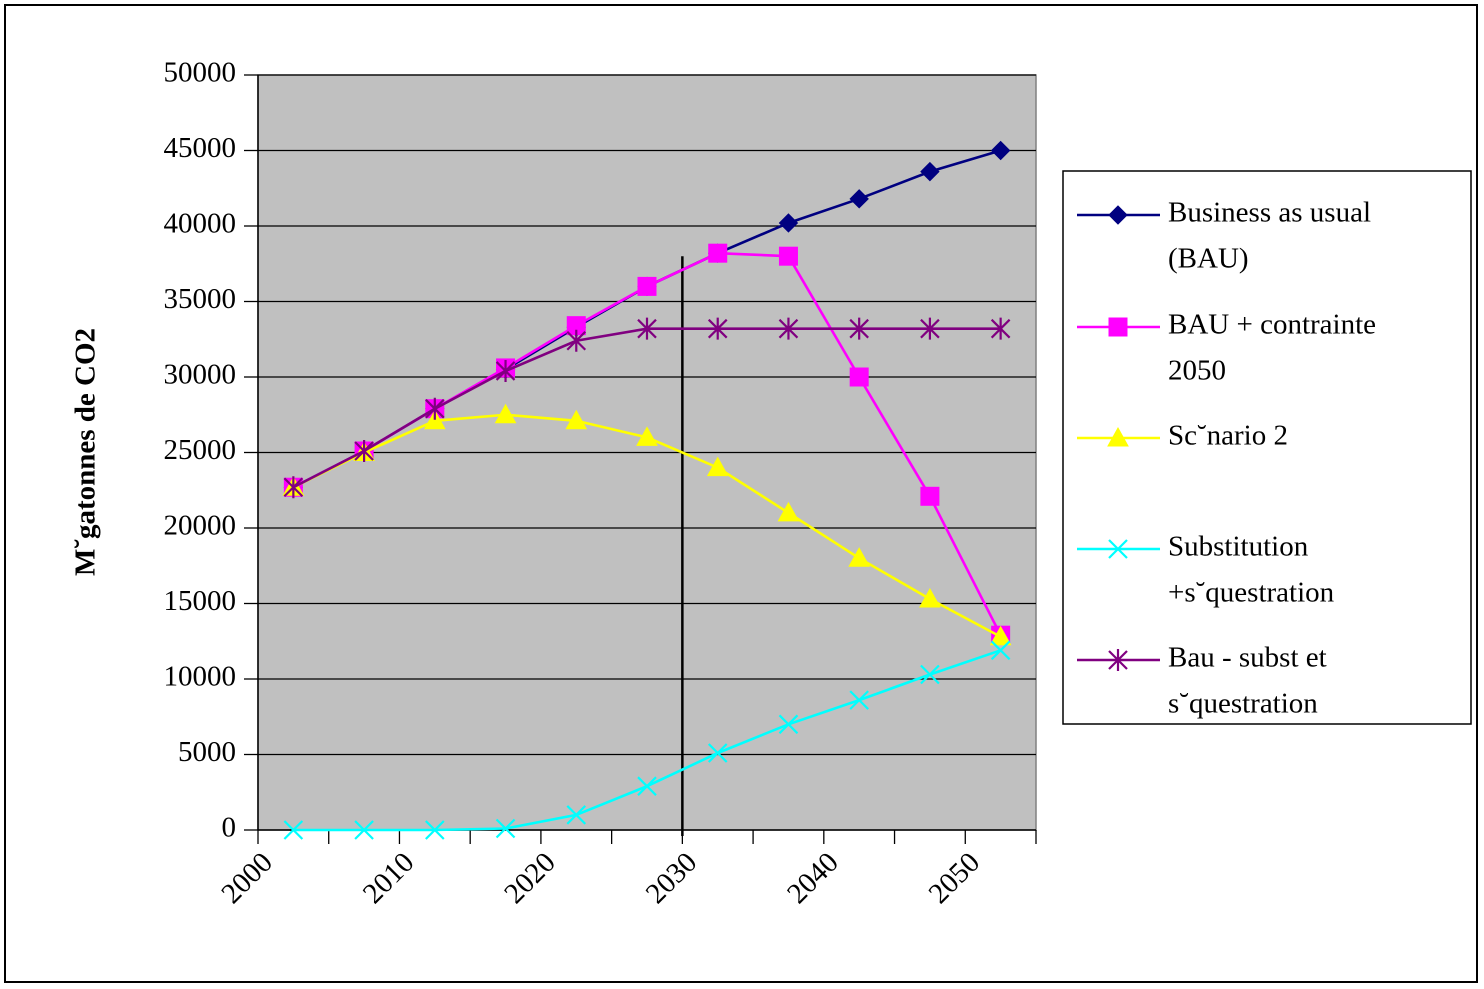  What do you see at coordinates (200, 224) in the screenshot?
I see `y-tick-label: 40000` at bounding box center [200, 224].